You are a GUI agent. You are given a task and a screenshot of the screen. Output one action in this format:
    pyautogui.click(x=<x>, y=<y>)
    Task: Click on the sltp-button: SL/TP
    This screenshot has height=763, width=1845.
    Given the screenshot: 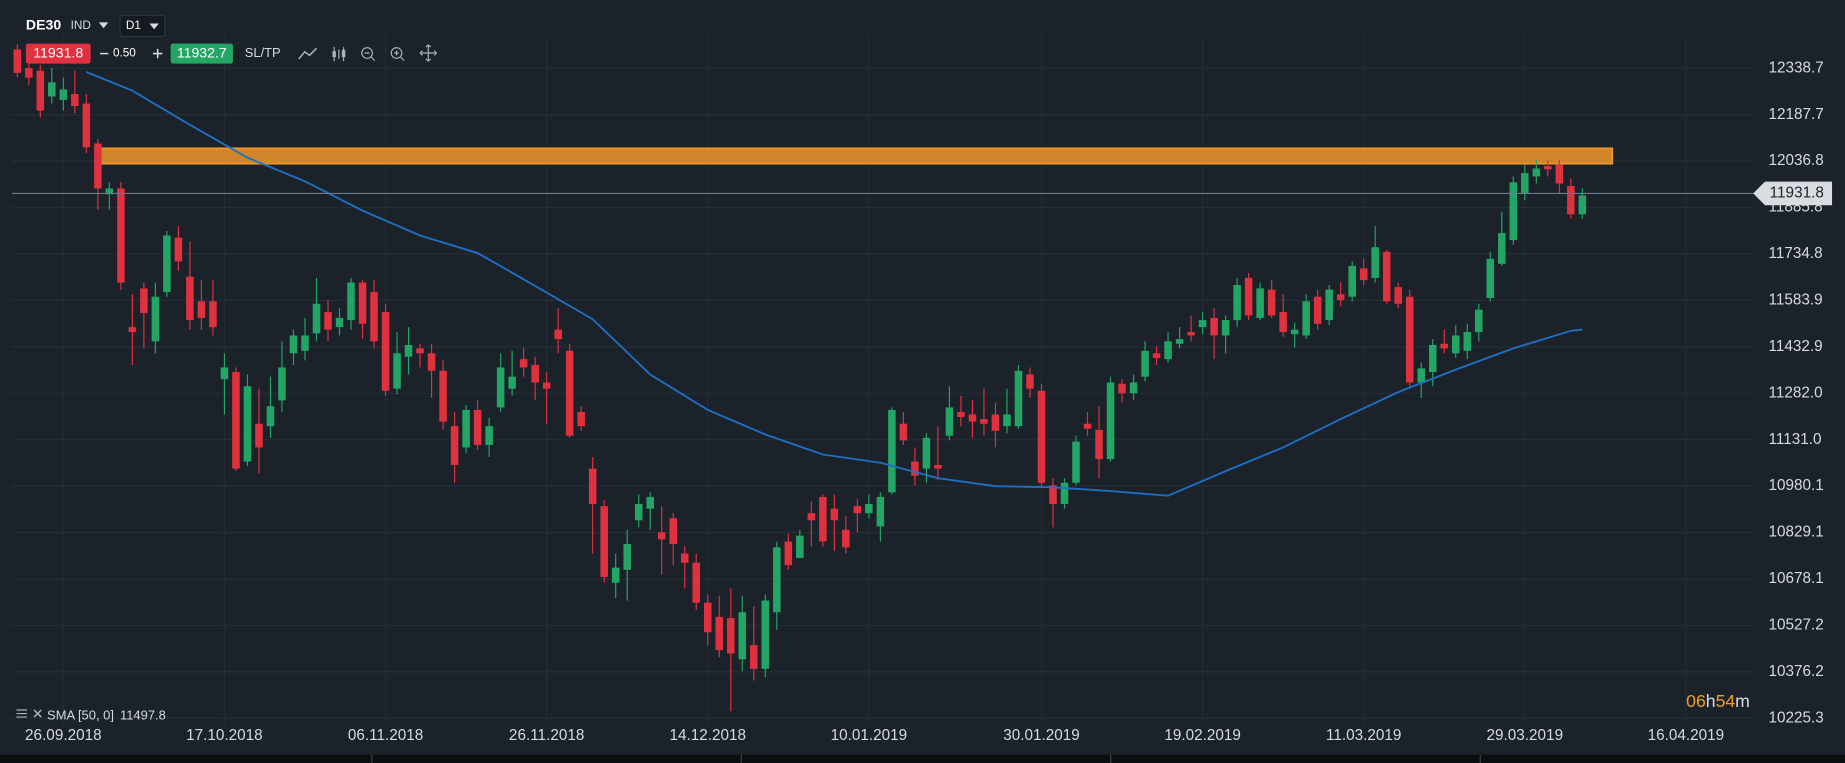 What is the action you would take?
    pyautogui.click(x=263, y=52)
    